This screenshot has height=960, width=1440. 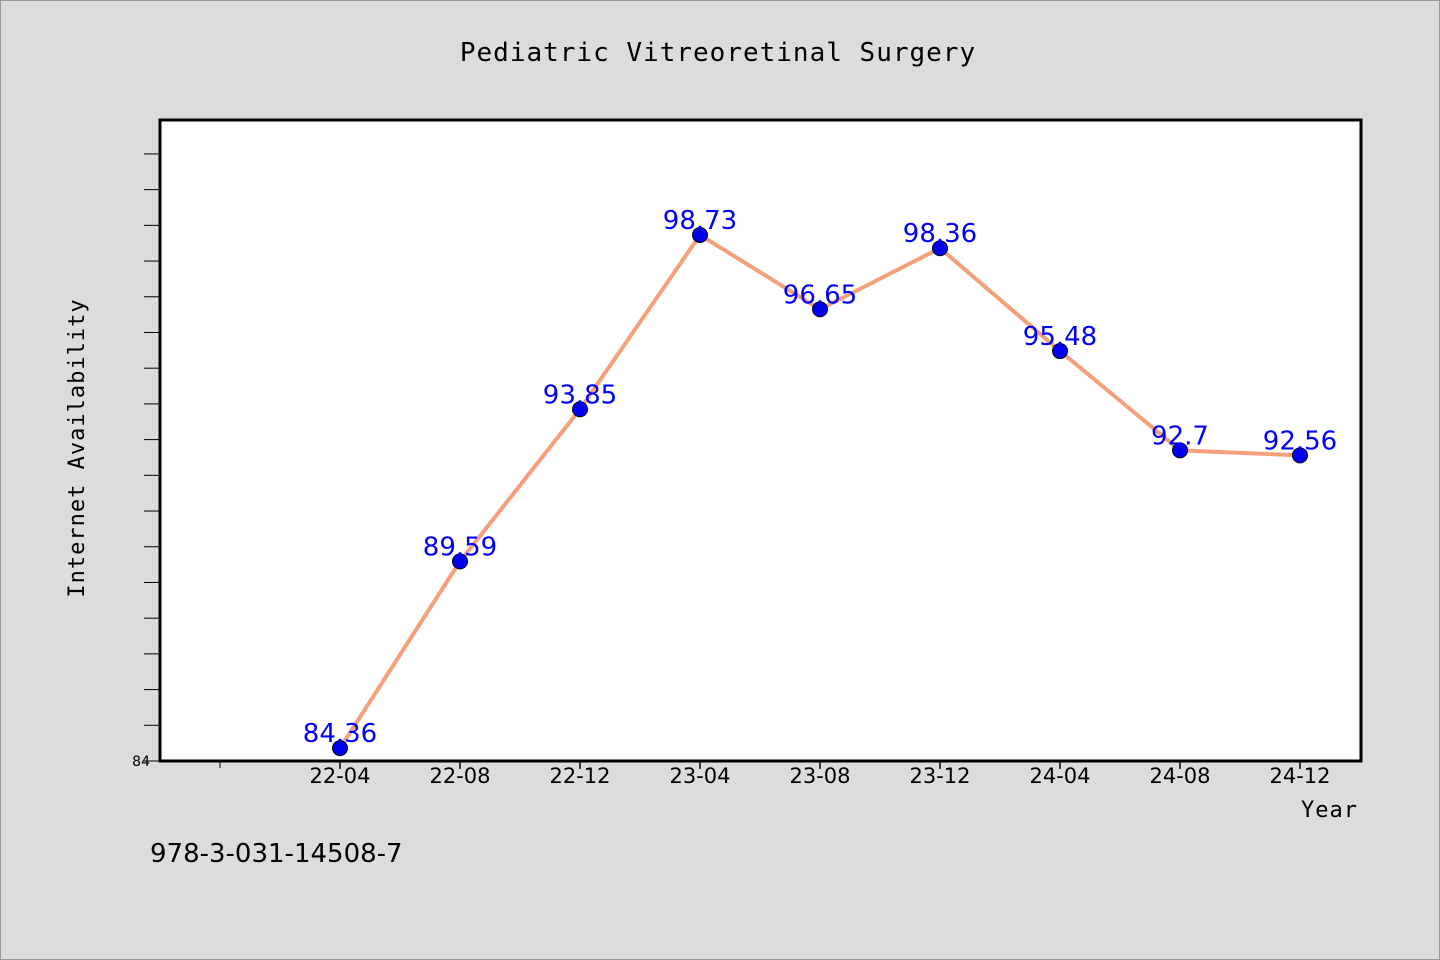 What do you see at coordinates (580, 395) in the screenshot?
I see `data-label: 93.85` at bounding box center [580, 395].